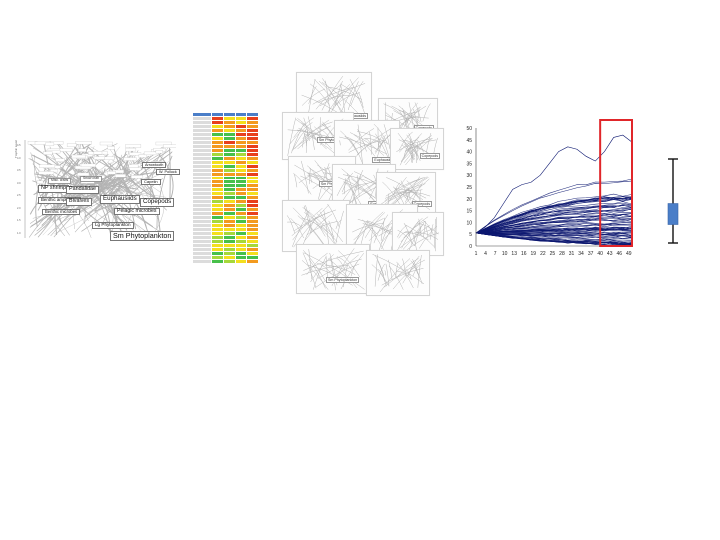  What do you see at coordinates (469, 164) in the screenshot?
I see `y-tick-label: 35` at bounding box center [469, 164].